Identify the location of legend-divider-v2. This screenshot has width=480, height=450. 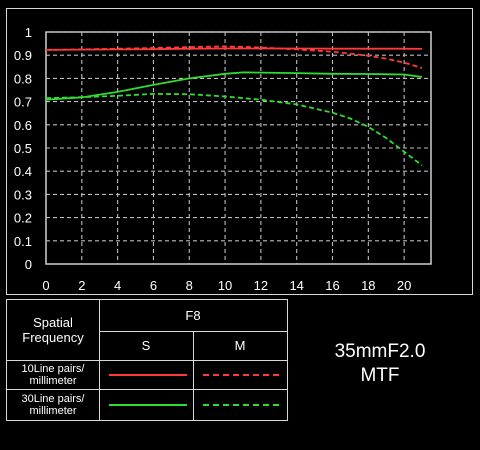
(193, 375).